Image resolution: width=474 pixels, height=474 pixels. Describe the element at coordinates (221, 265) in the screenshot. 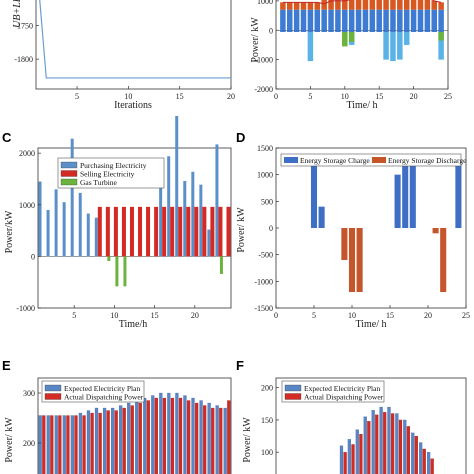

I see `bar-gas-turbine` at that location.